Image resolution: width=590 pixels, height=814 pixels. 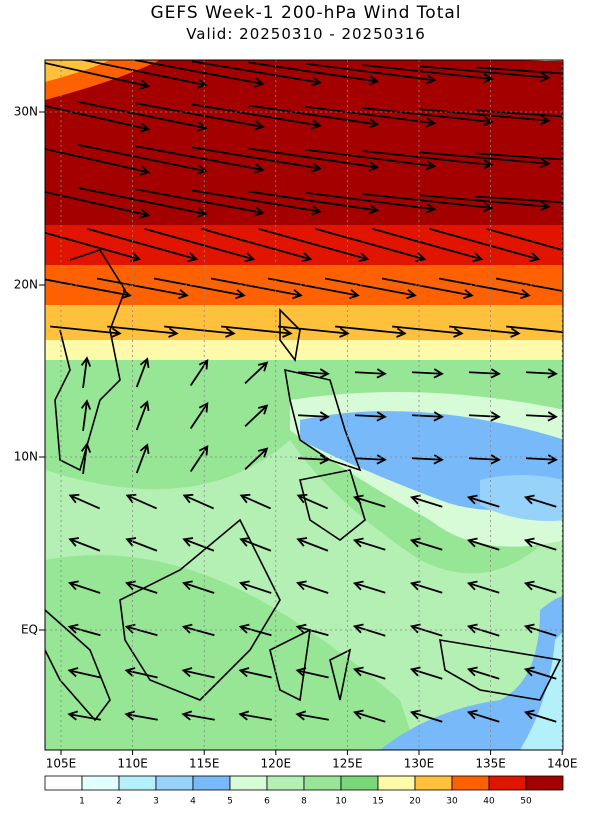 What do you see at coordinates (26, 112) in the screenshot?
I see `lat-label: 30N` at bounding box center [26, 112].